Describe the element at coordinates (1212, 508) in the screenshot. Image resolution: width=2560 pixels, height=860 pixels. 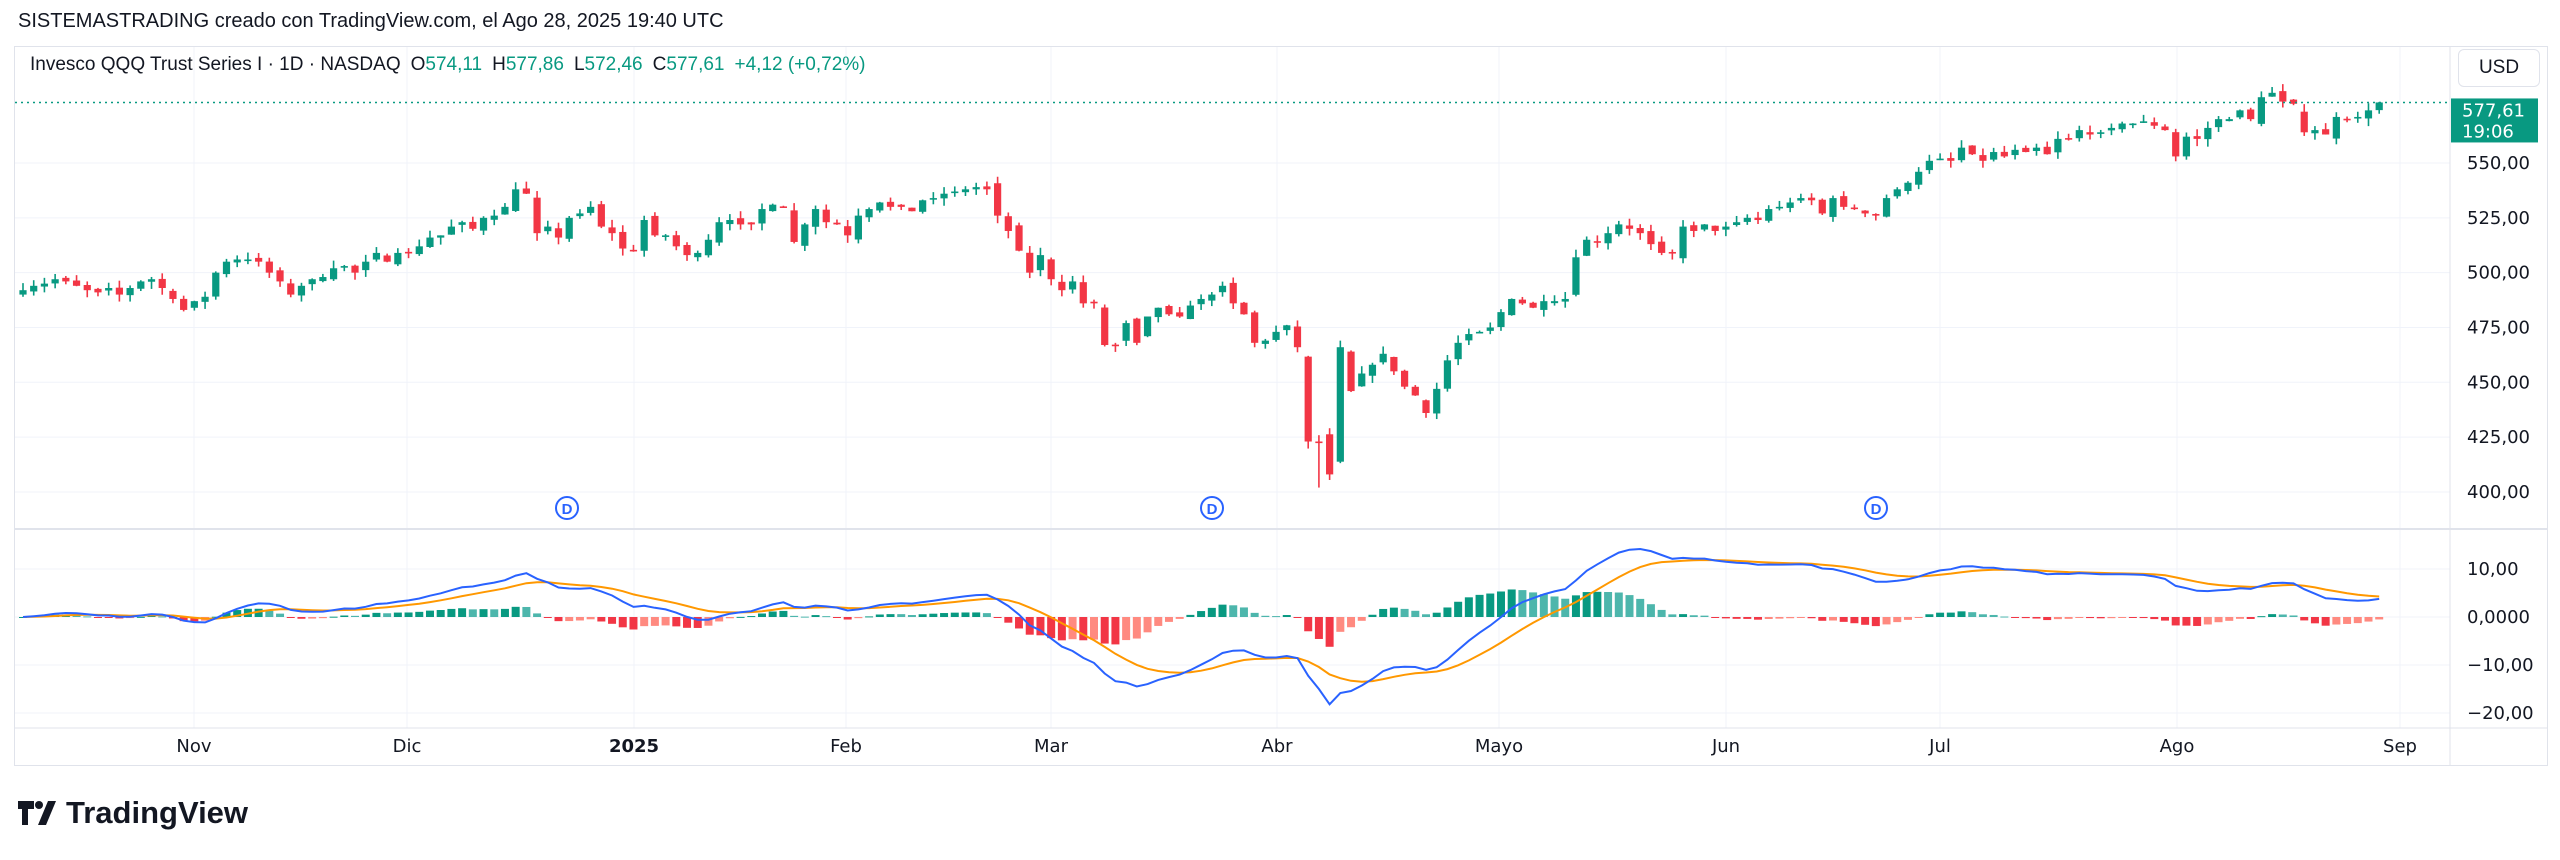
I see `dividend-marker-icon: D` at that location.